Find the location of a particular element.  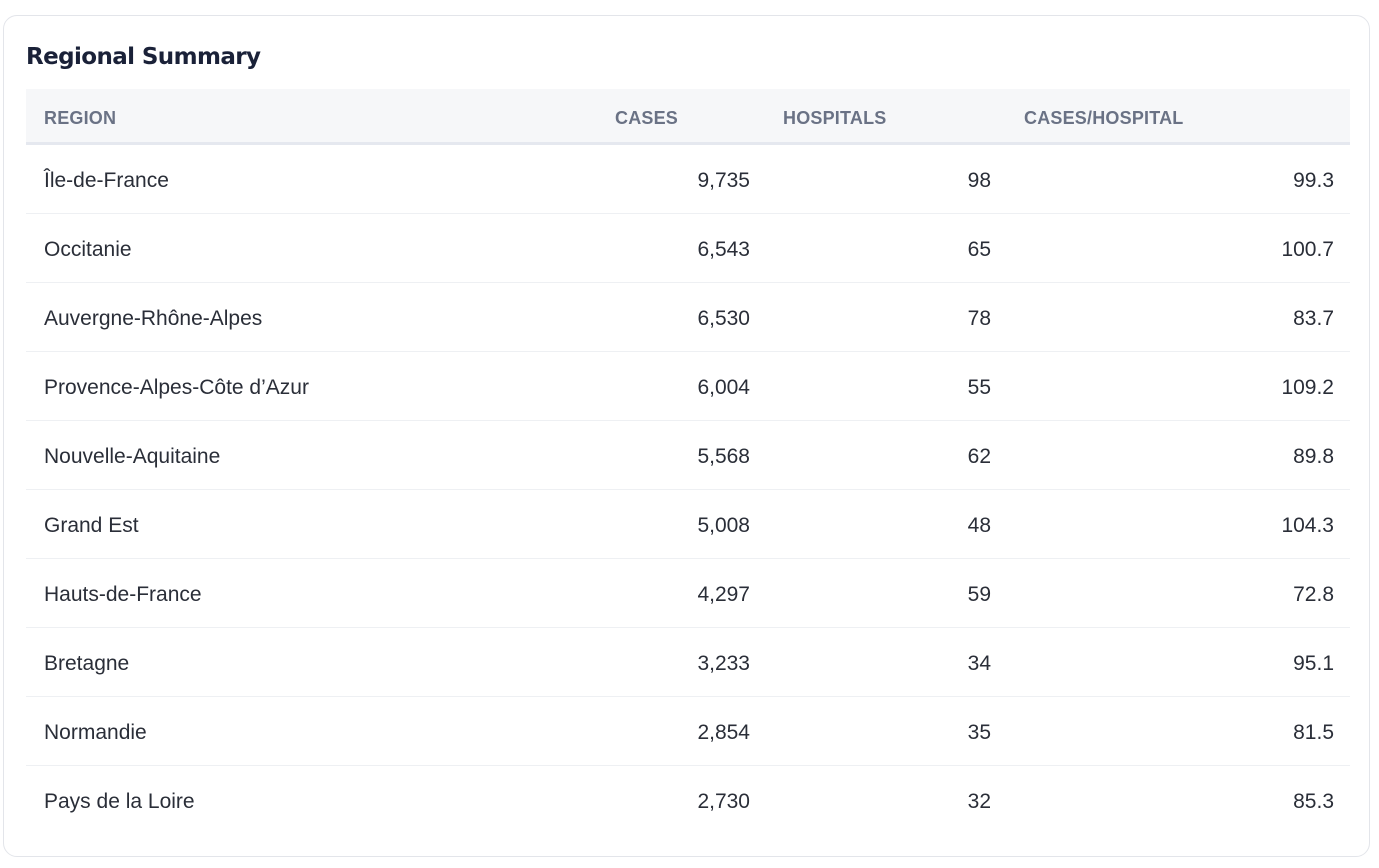

cases-per-hospital-cell: 99.3 is located at coordinates (1313, 180).